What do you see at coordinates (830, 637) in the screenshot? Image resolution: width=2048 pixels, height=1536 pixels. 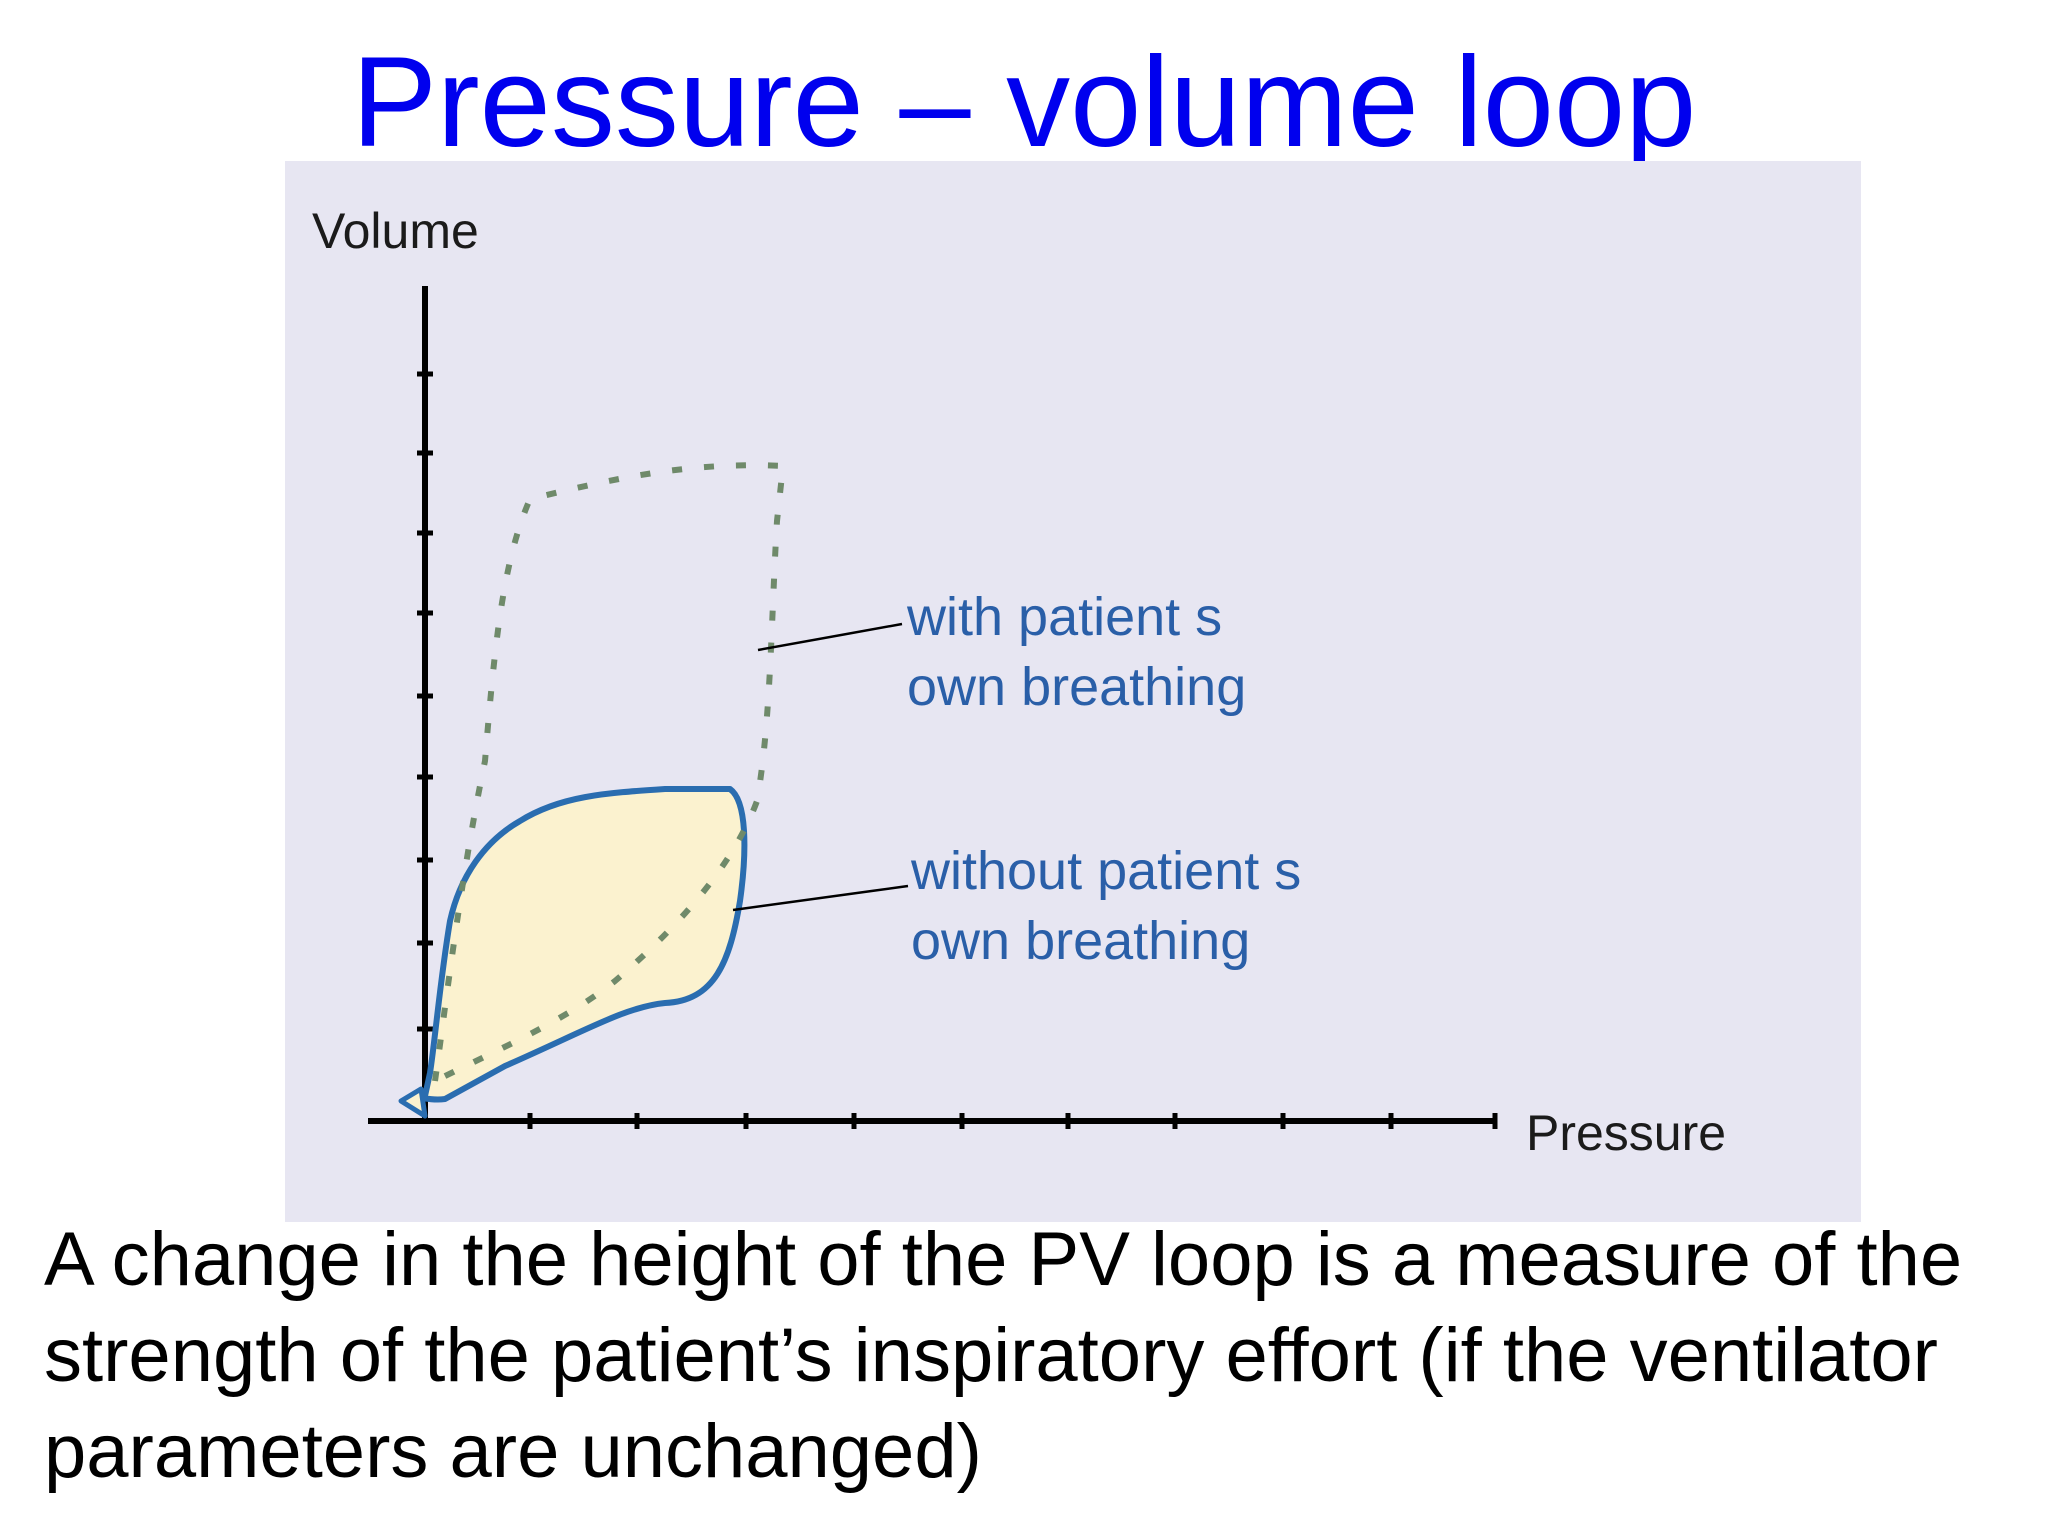 I see `leader-line-with` at bounding box center [830, 637].